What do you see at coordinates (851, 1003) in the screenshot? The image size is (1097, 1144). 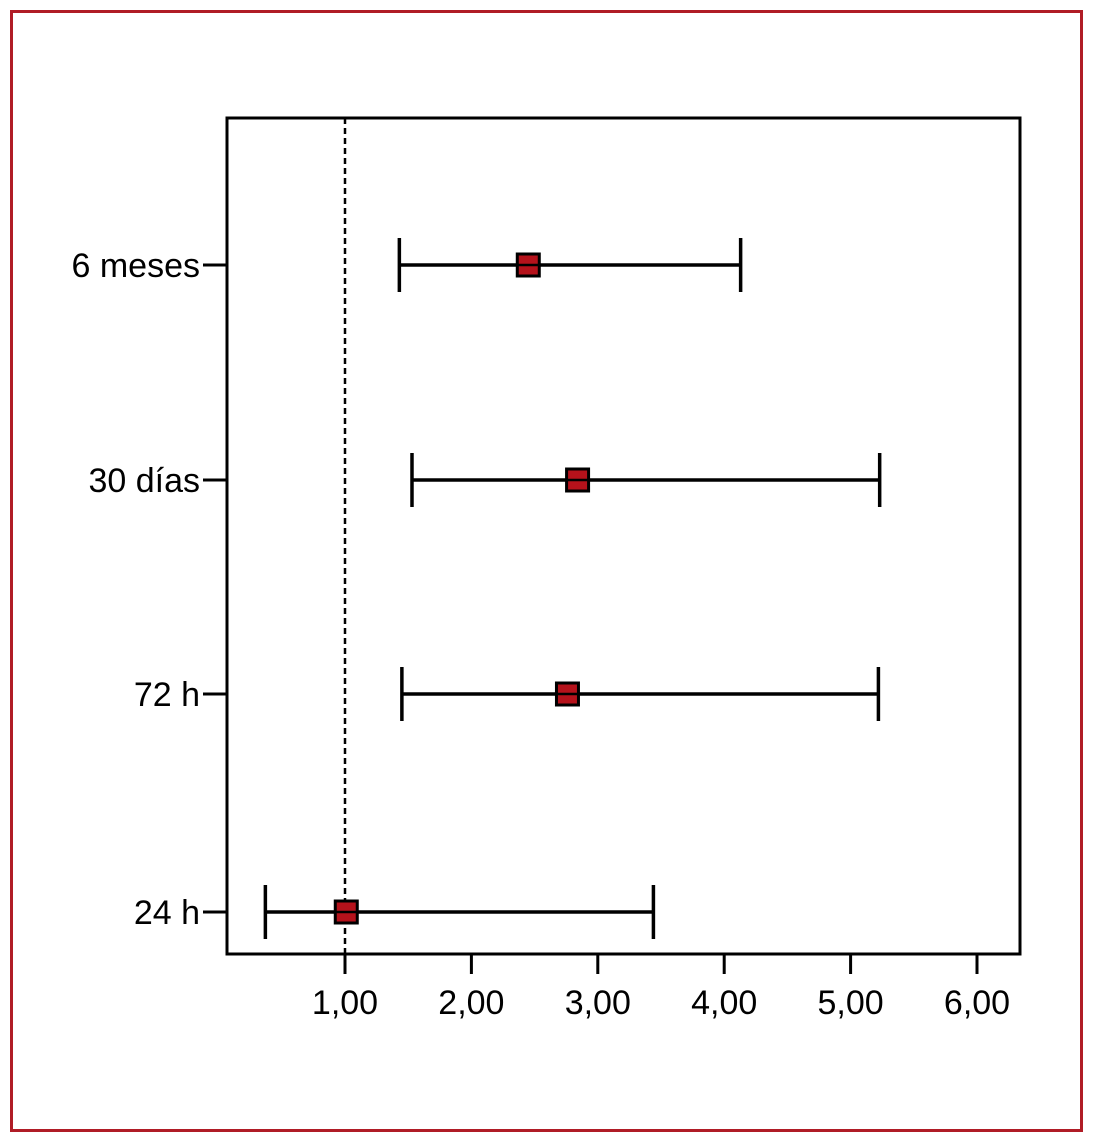 I see `x-tick-label: 5,00` at bounding box center [851, 1003].